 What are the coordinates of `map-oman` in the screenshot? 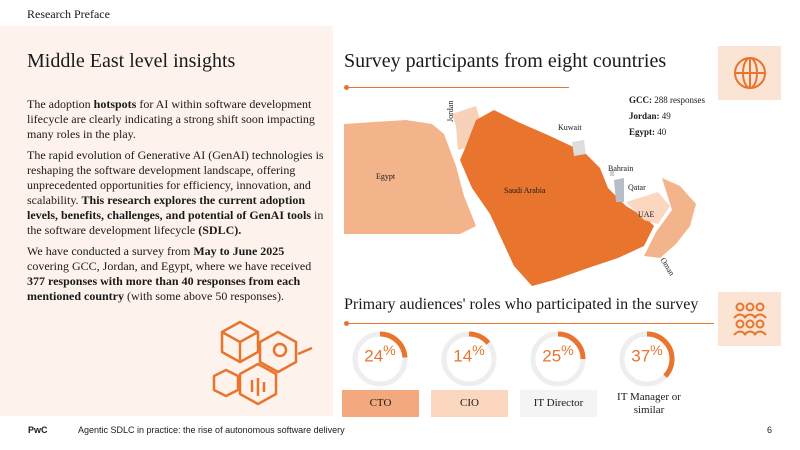 It's located at (670, 218).